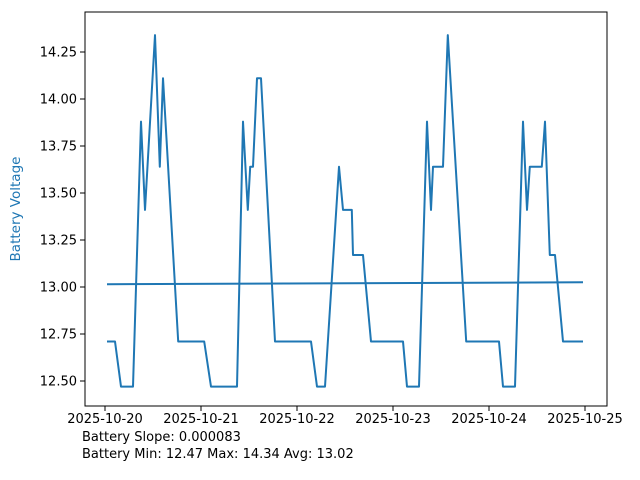 This screenshot has width=640, height=480. Describe the element at coordinates (58, 194) in the screenshot. I see `y-tick-label: 13.50` at that location.